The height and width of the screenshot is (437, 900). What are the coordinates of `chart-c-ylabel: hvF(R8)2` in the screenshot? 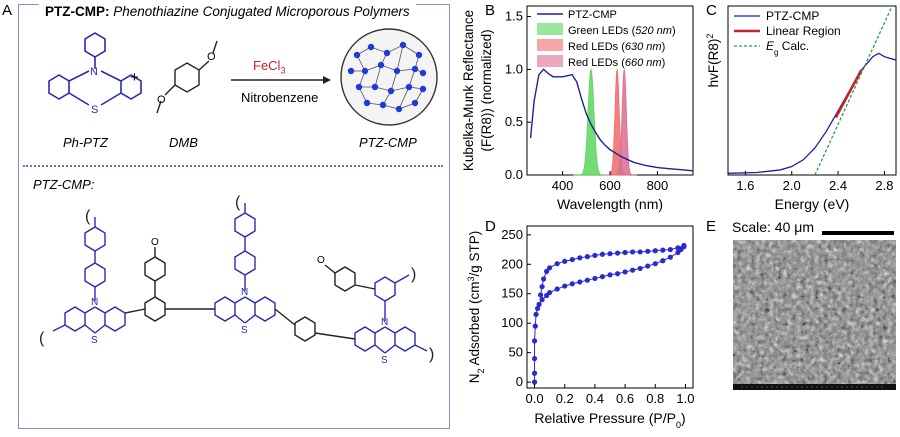 It's located at (713, 61).